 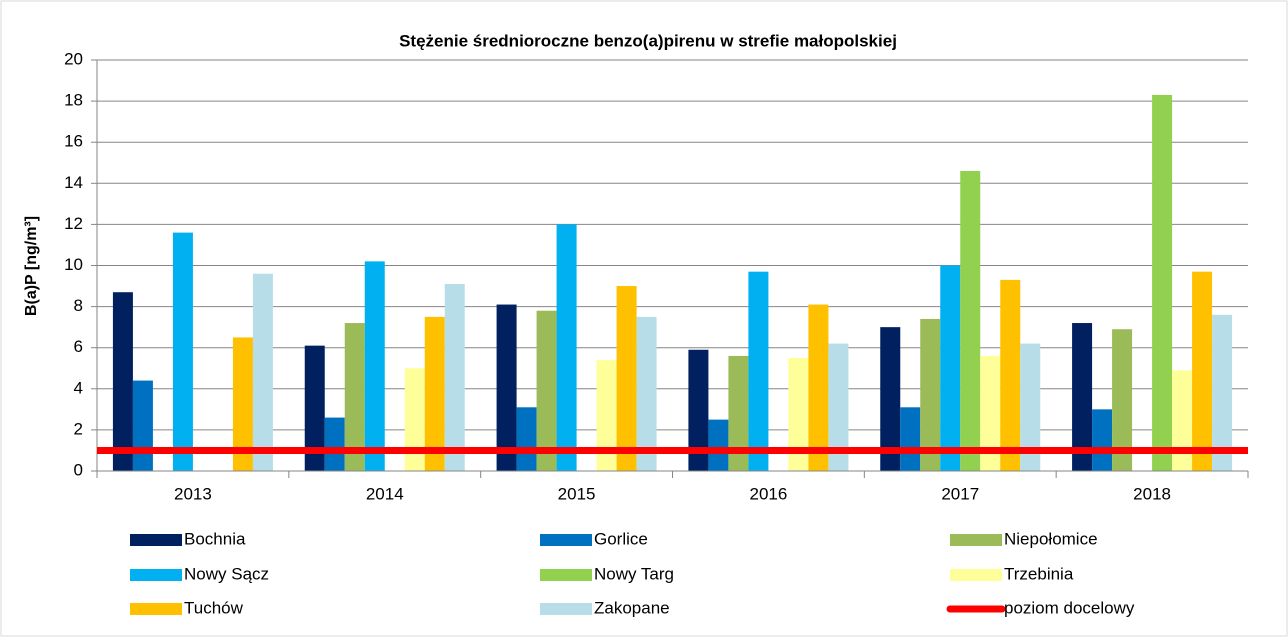 I want to click on x-tick-label: 2014, so click(x=385, y=493).